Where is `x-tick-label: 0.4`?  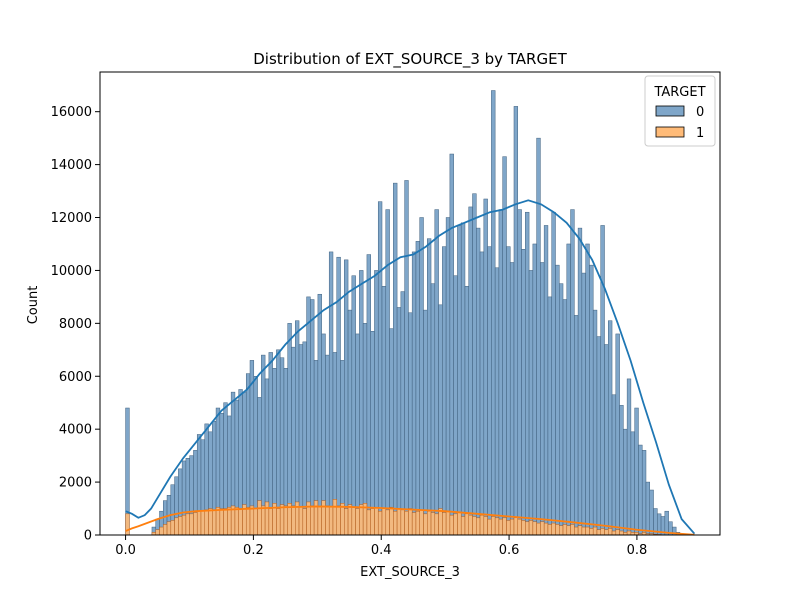 x-tick-label: 0.4 is located at coordinates (381, 550).